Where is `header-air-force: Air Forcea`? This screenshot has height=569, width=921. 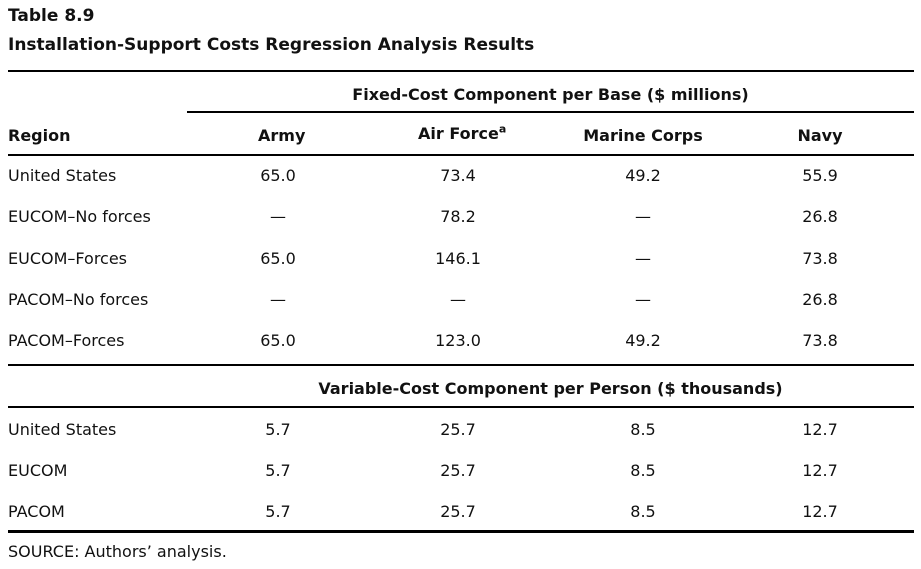
header-air-force: Air Forcea is located at coordinates (462, 133).